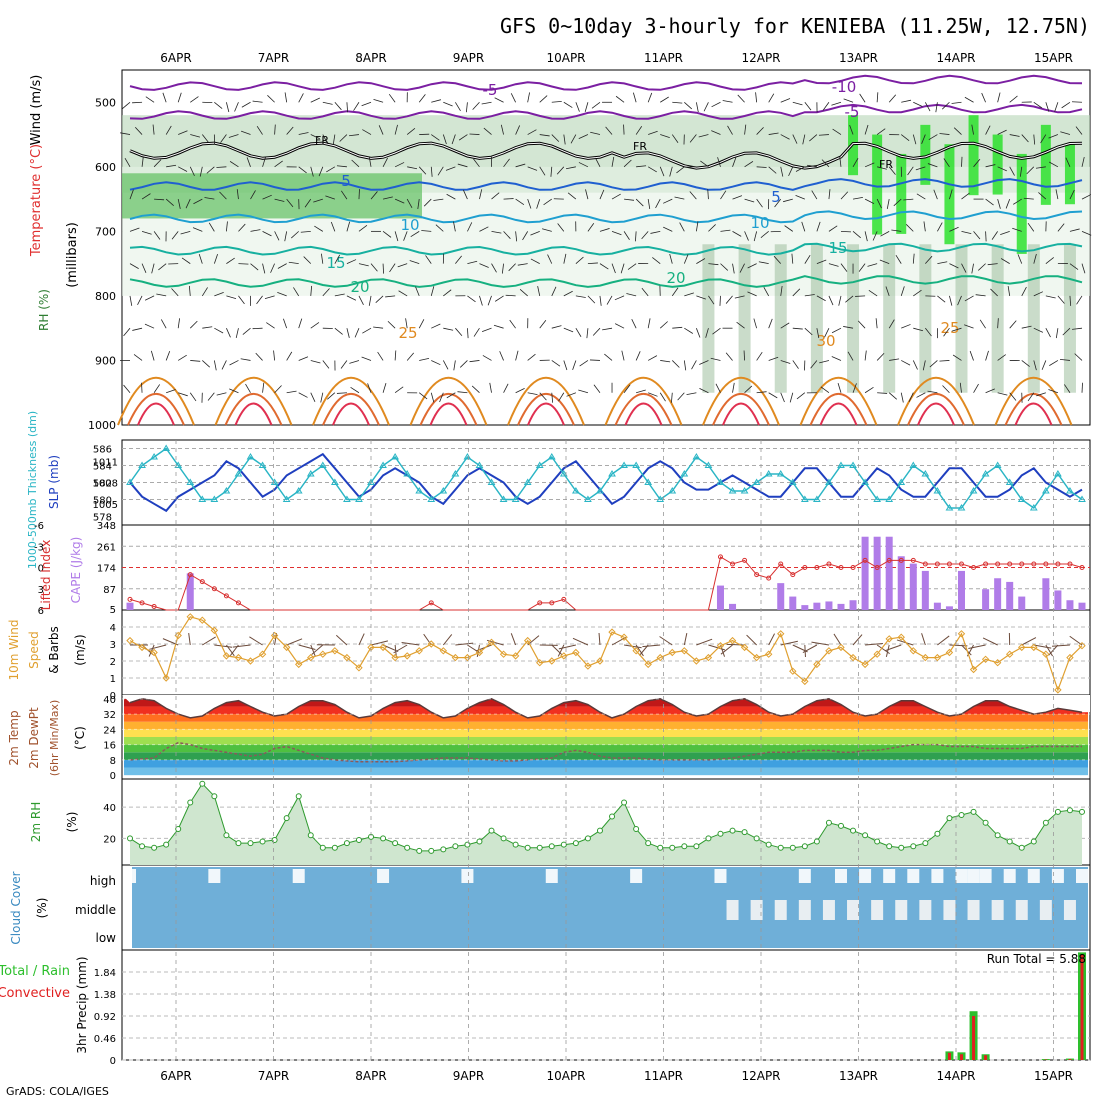 The height and width of the screenshot is (1100, 1100). I want to click on isotherm-label: 25, so click(949, 328).